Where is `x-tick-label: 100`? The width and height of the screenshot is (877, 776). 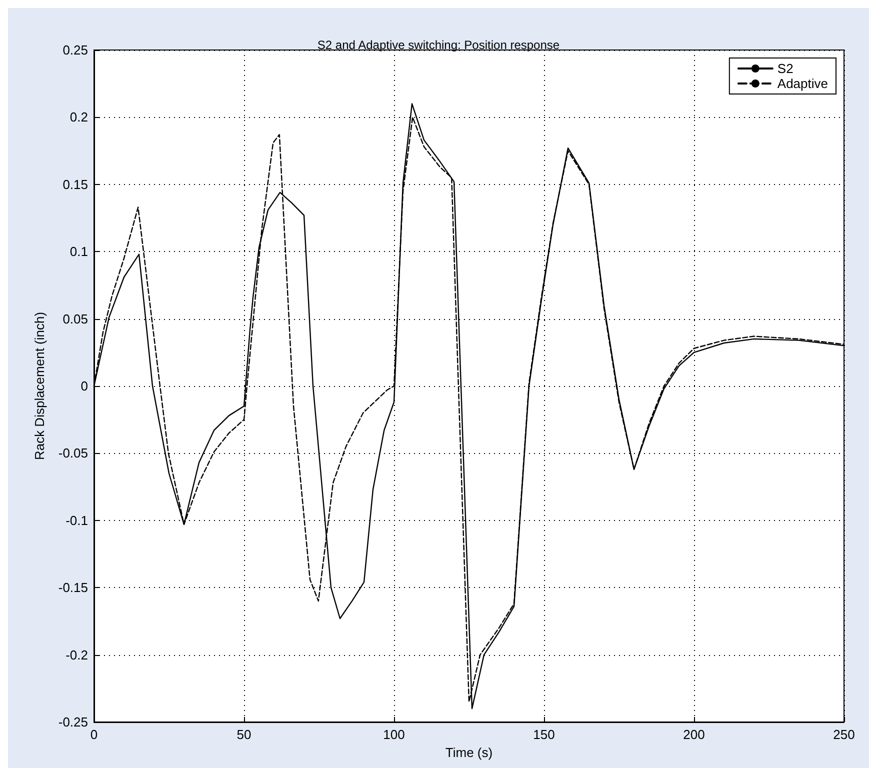 x-tick-label: 100 is located at coordinates (394, 734).